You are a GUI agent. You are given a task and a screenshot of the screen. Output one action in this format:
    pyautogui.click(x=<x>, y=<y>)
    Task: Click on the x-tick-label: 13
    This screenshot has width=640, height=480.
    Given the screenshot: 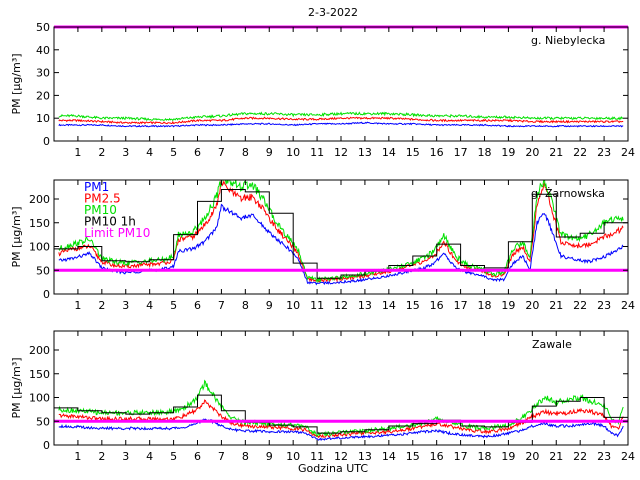 What is the action you would take?
    pyautogui.click(x=365, y=305)
    